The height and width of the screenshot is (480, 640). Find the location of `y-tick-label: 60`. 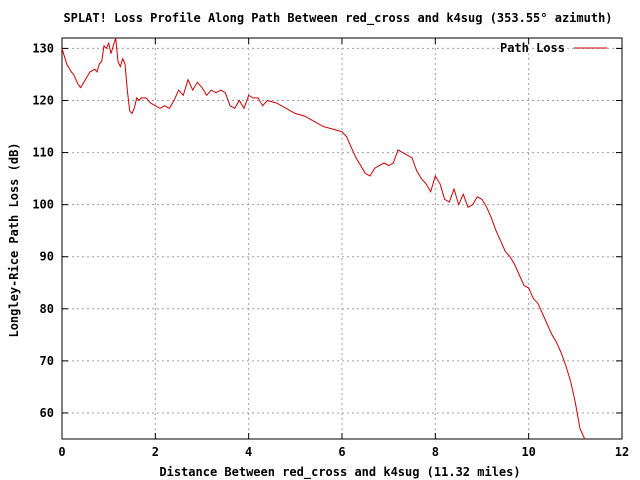

y-tick-label: 60 is located at coordinates (47, 413).